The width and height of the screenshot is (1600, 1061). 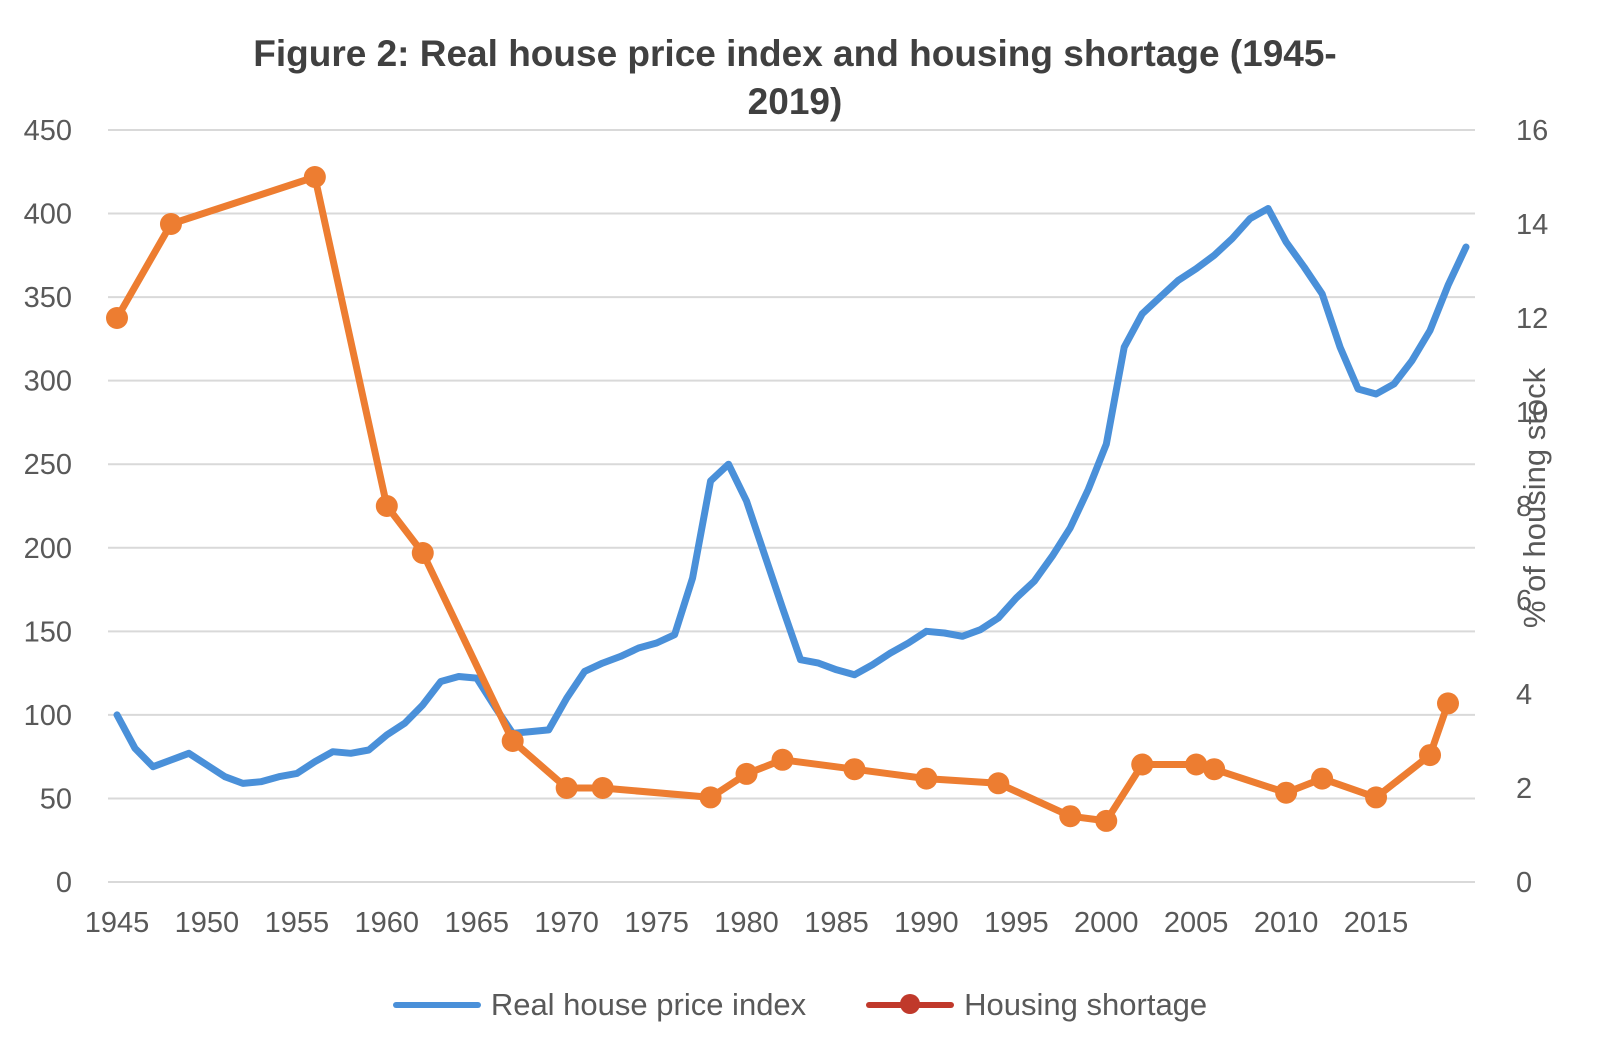 I want to click on y-tick-label: 450, so click(x=48, y=131).